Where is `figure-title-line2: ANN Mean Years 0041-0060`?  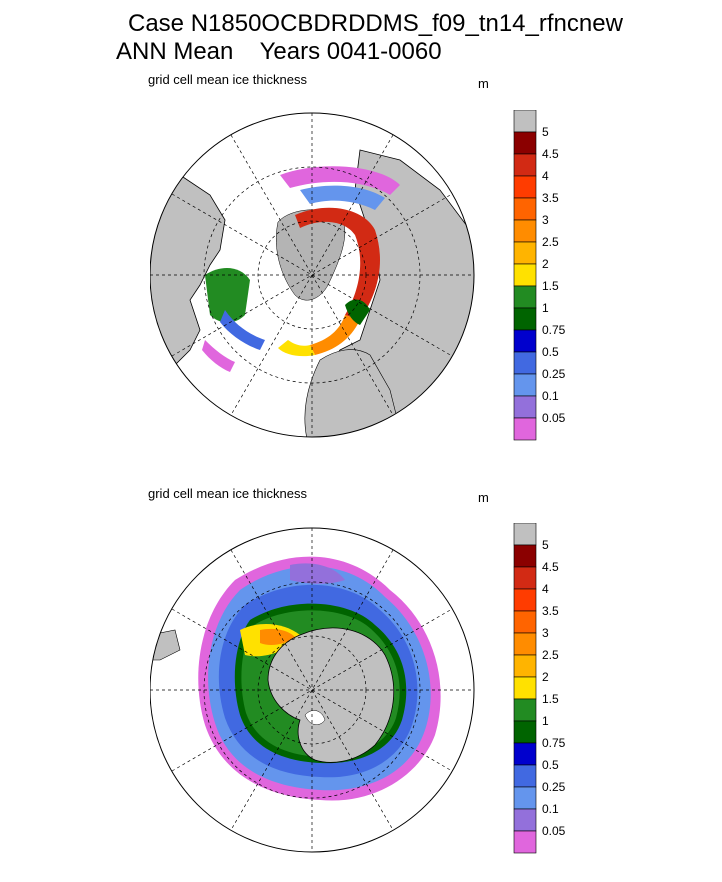
figure-title-line2: ANN Mean Years 0041-0060 is located at coordinates (279, 51).